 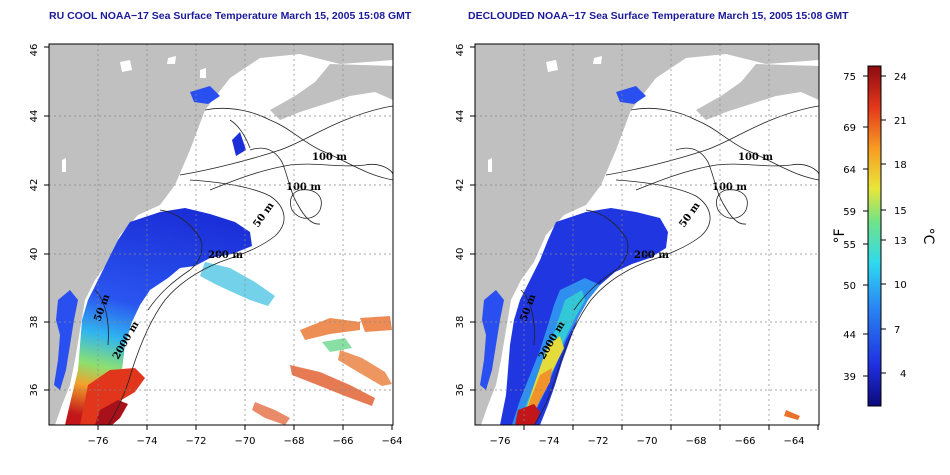 What do you see at coordinates (331, 92) in the screenshot?
I see `left-land-nova-scotia` at bounding box center [331, 92].